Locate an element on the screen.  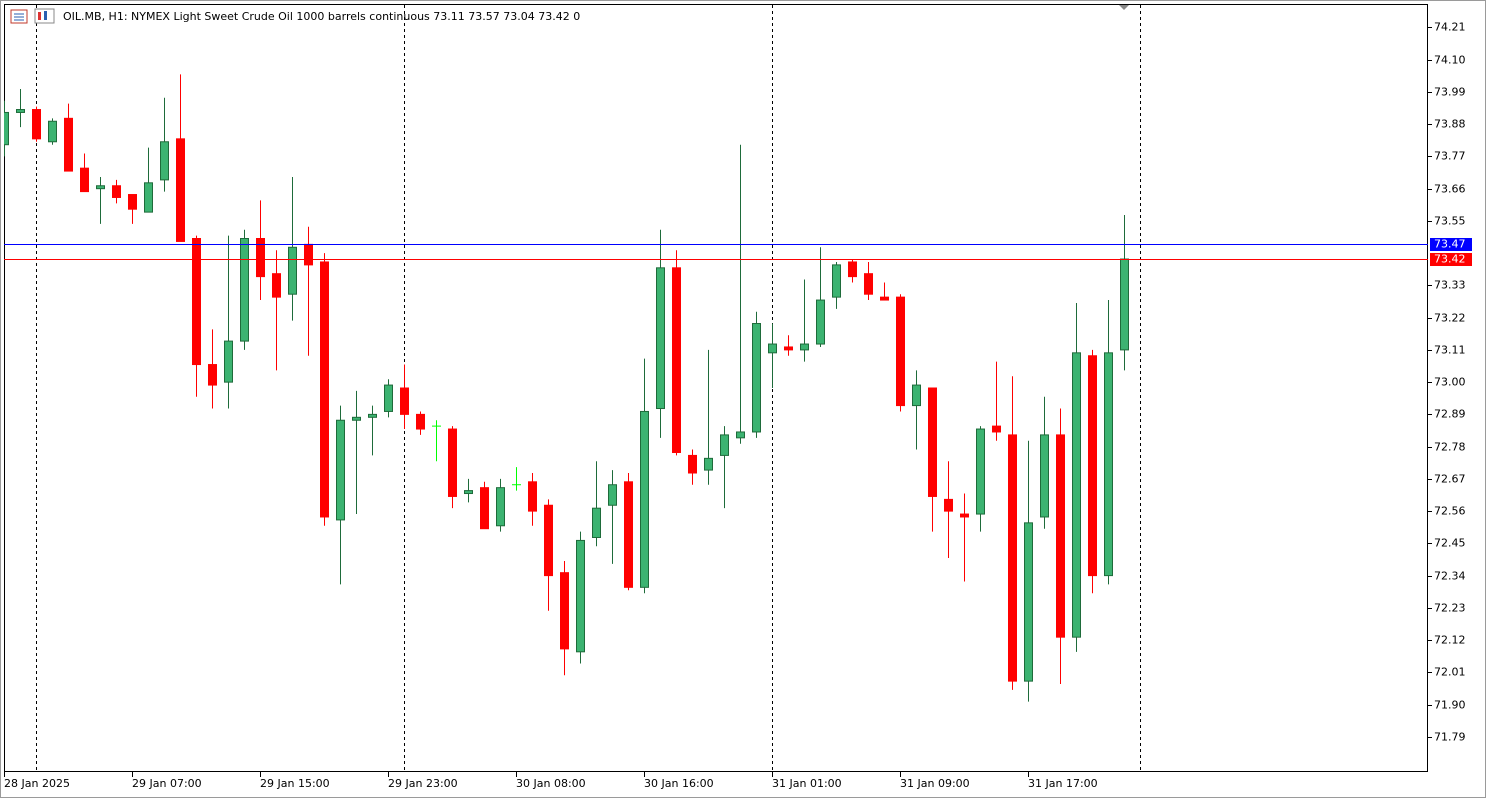
x-tick-label: 29 Jan 23:00 is located at coordinates (423, 783).